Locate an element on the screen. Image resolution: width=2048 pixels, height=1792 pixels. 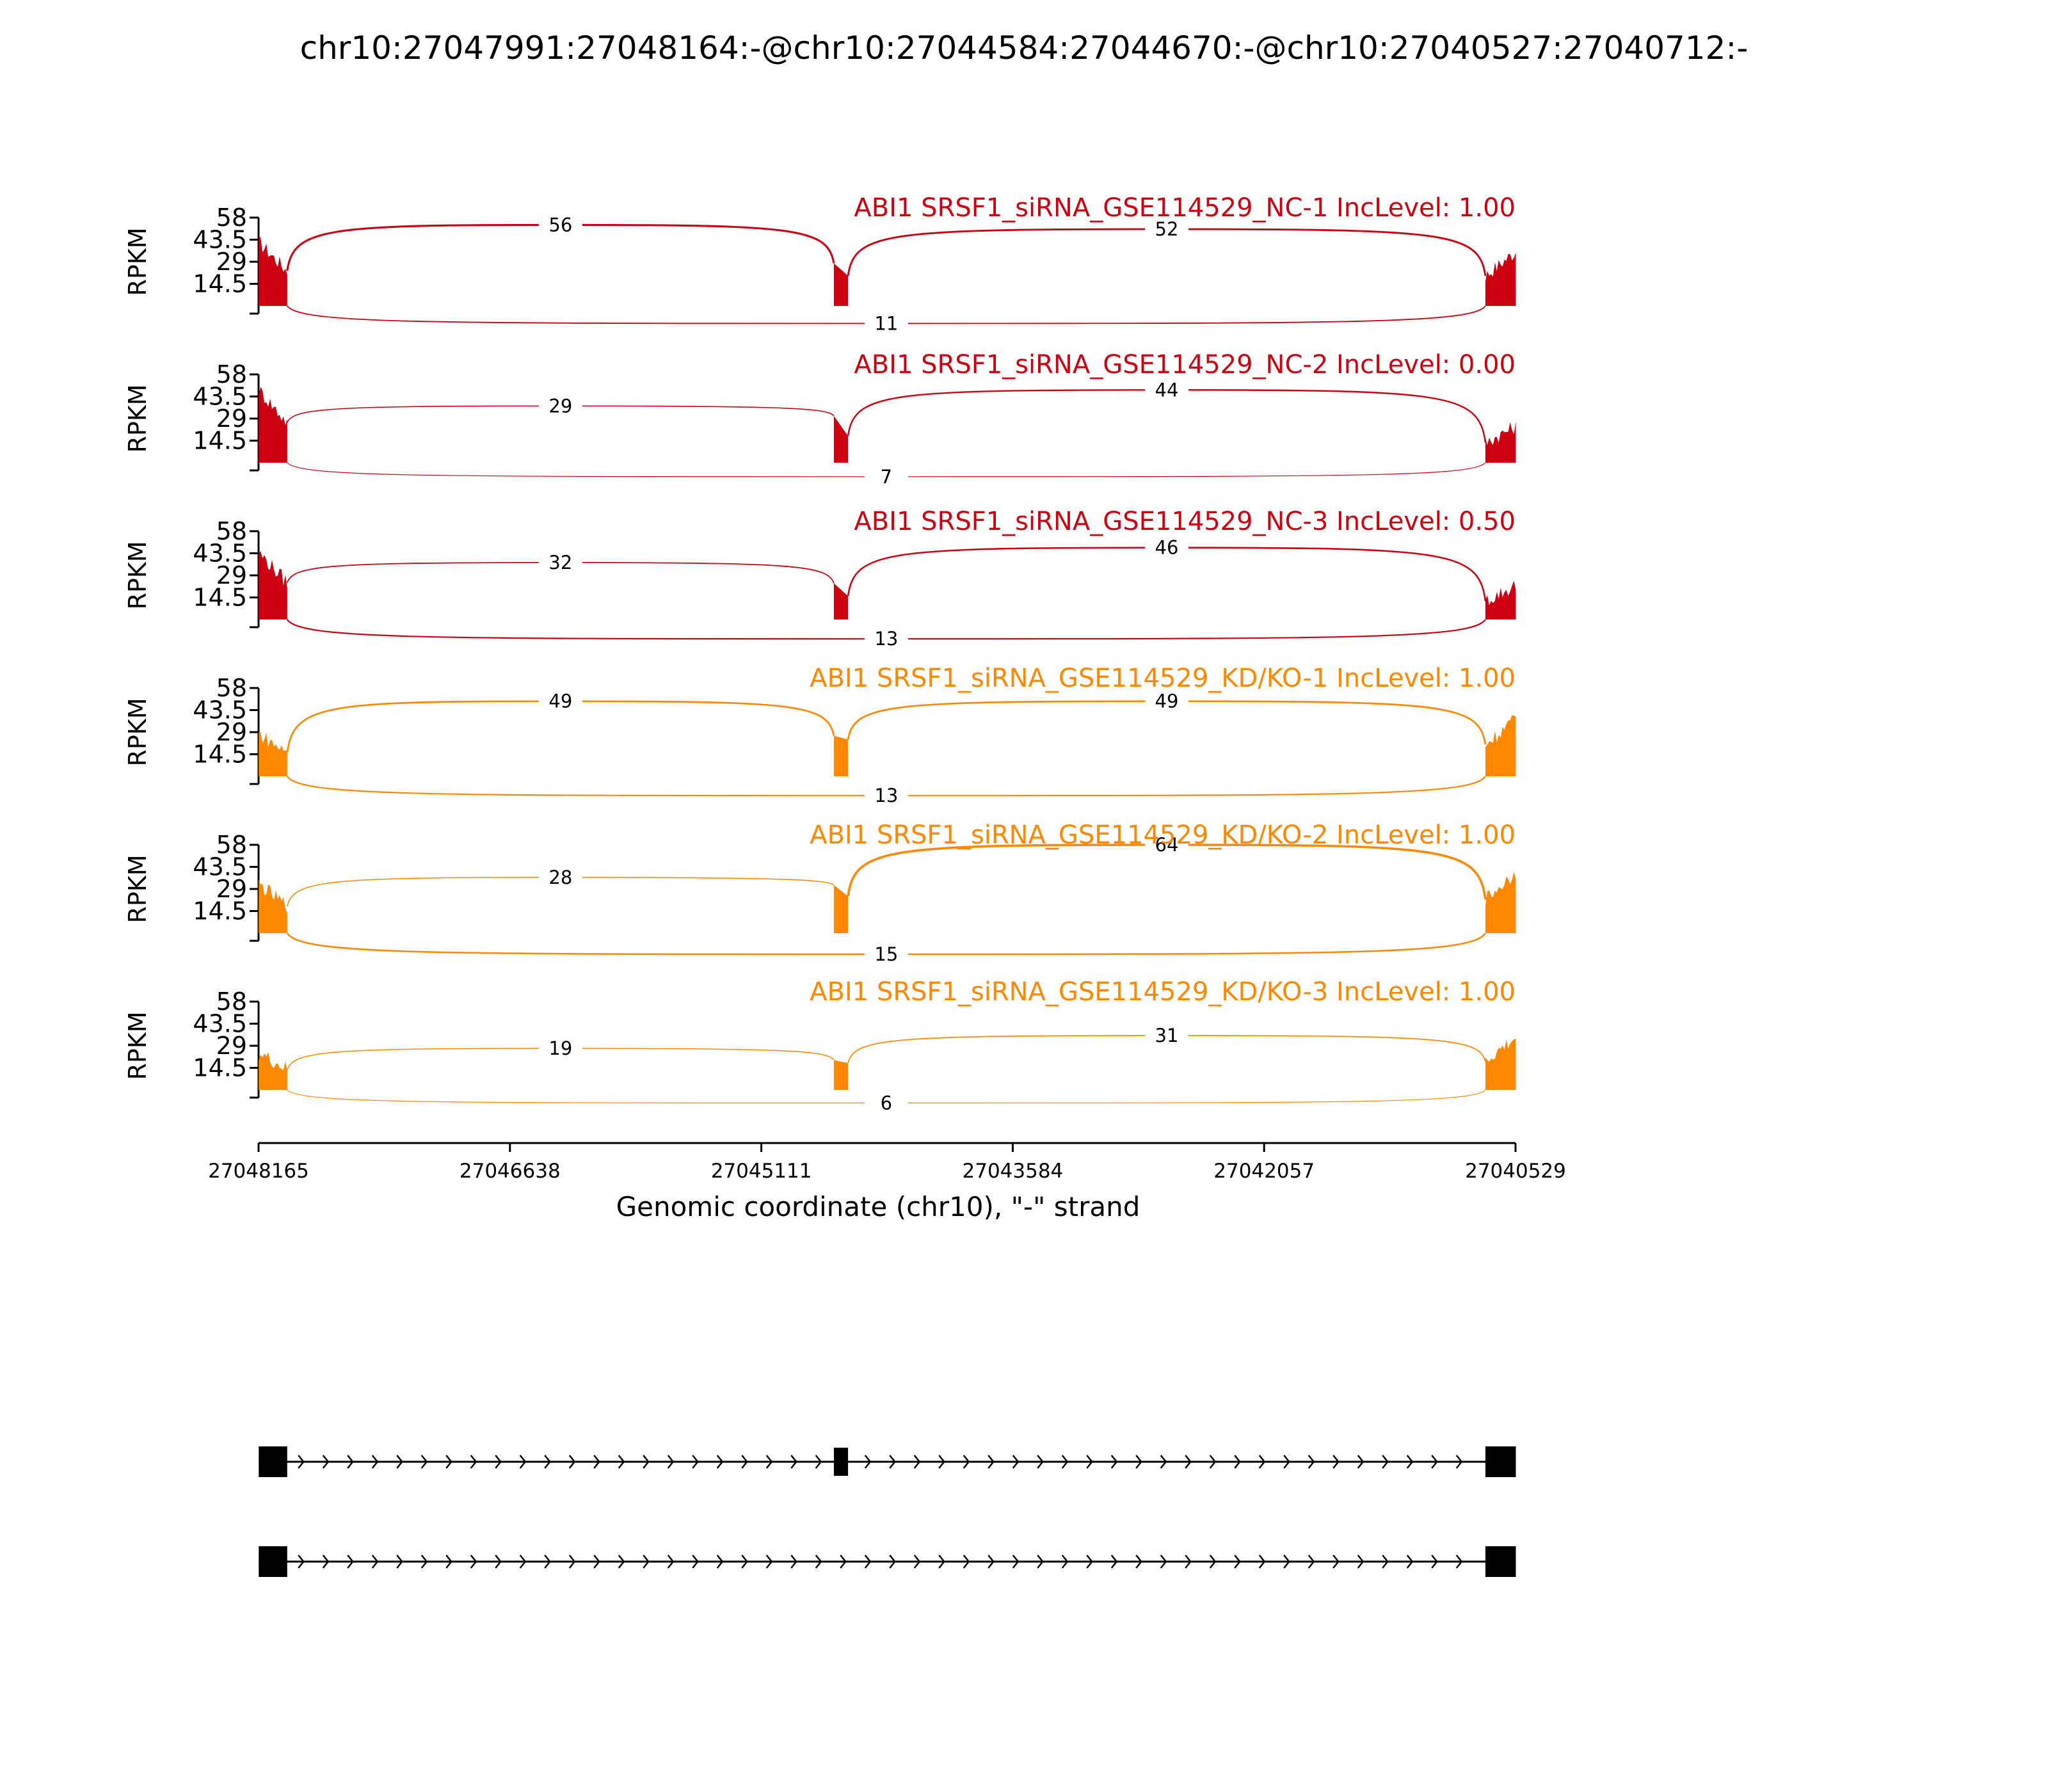
junction-count-label: 46 is located at coordinates (1167, 548).